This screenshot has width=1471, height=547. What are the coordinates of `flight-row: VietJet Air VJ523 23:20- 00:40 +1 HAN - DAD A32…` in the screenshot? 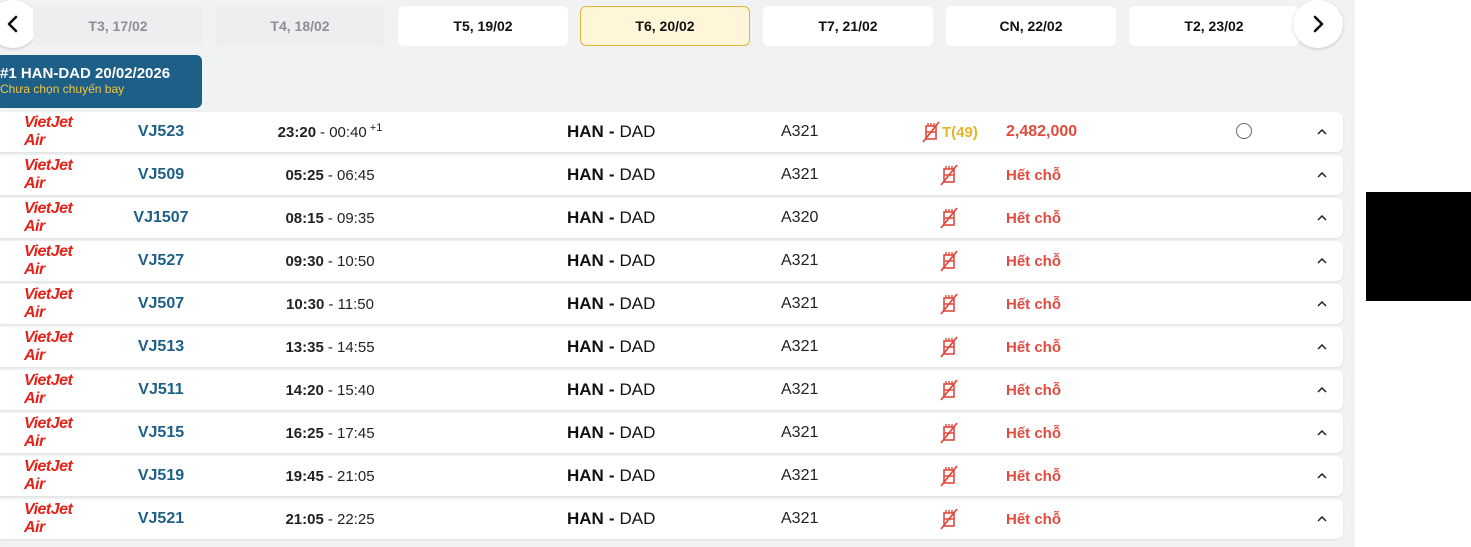 It's located at (671, 132).